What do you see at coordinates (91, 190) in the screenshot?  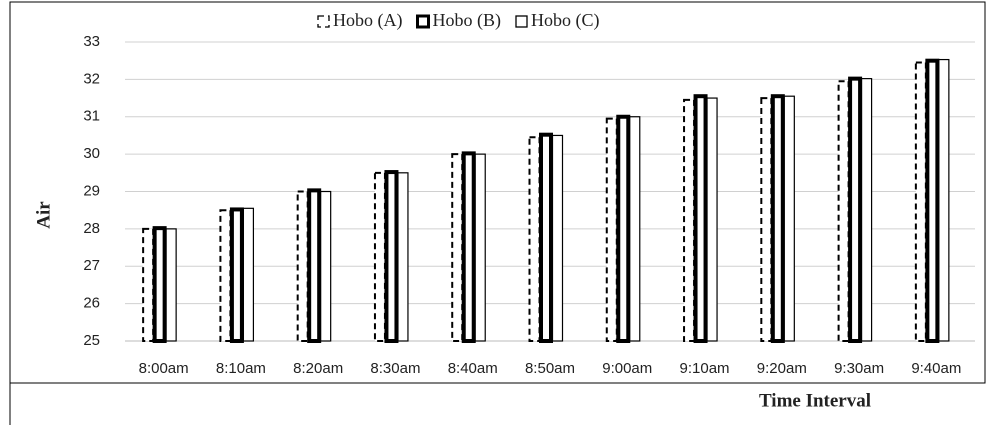 I see `y-tick-label: 29` at bounding box center [91, 190].